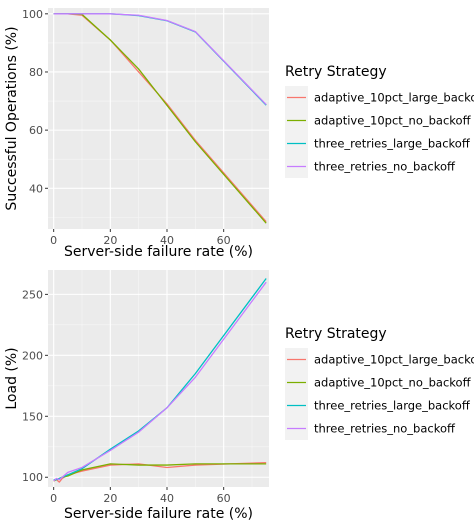 This screenshot has width=474, height=526. What do you see at coordinates (36, 130) in the screenshot?
I see `y-tick-label: 60` at bounding box center [36, 130].